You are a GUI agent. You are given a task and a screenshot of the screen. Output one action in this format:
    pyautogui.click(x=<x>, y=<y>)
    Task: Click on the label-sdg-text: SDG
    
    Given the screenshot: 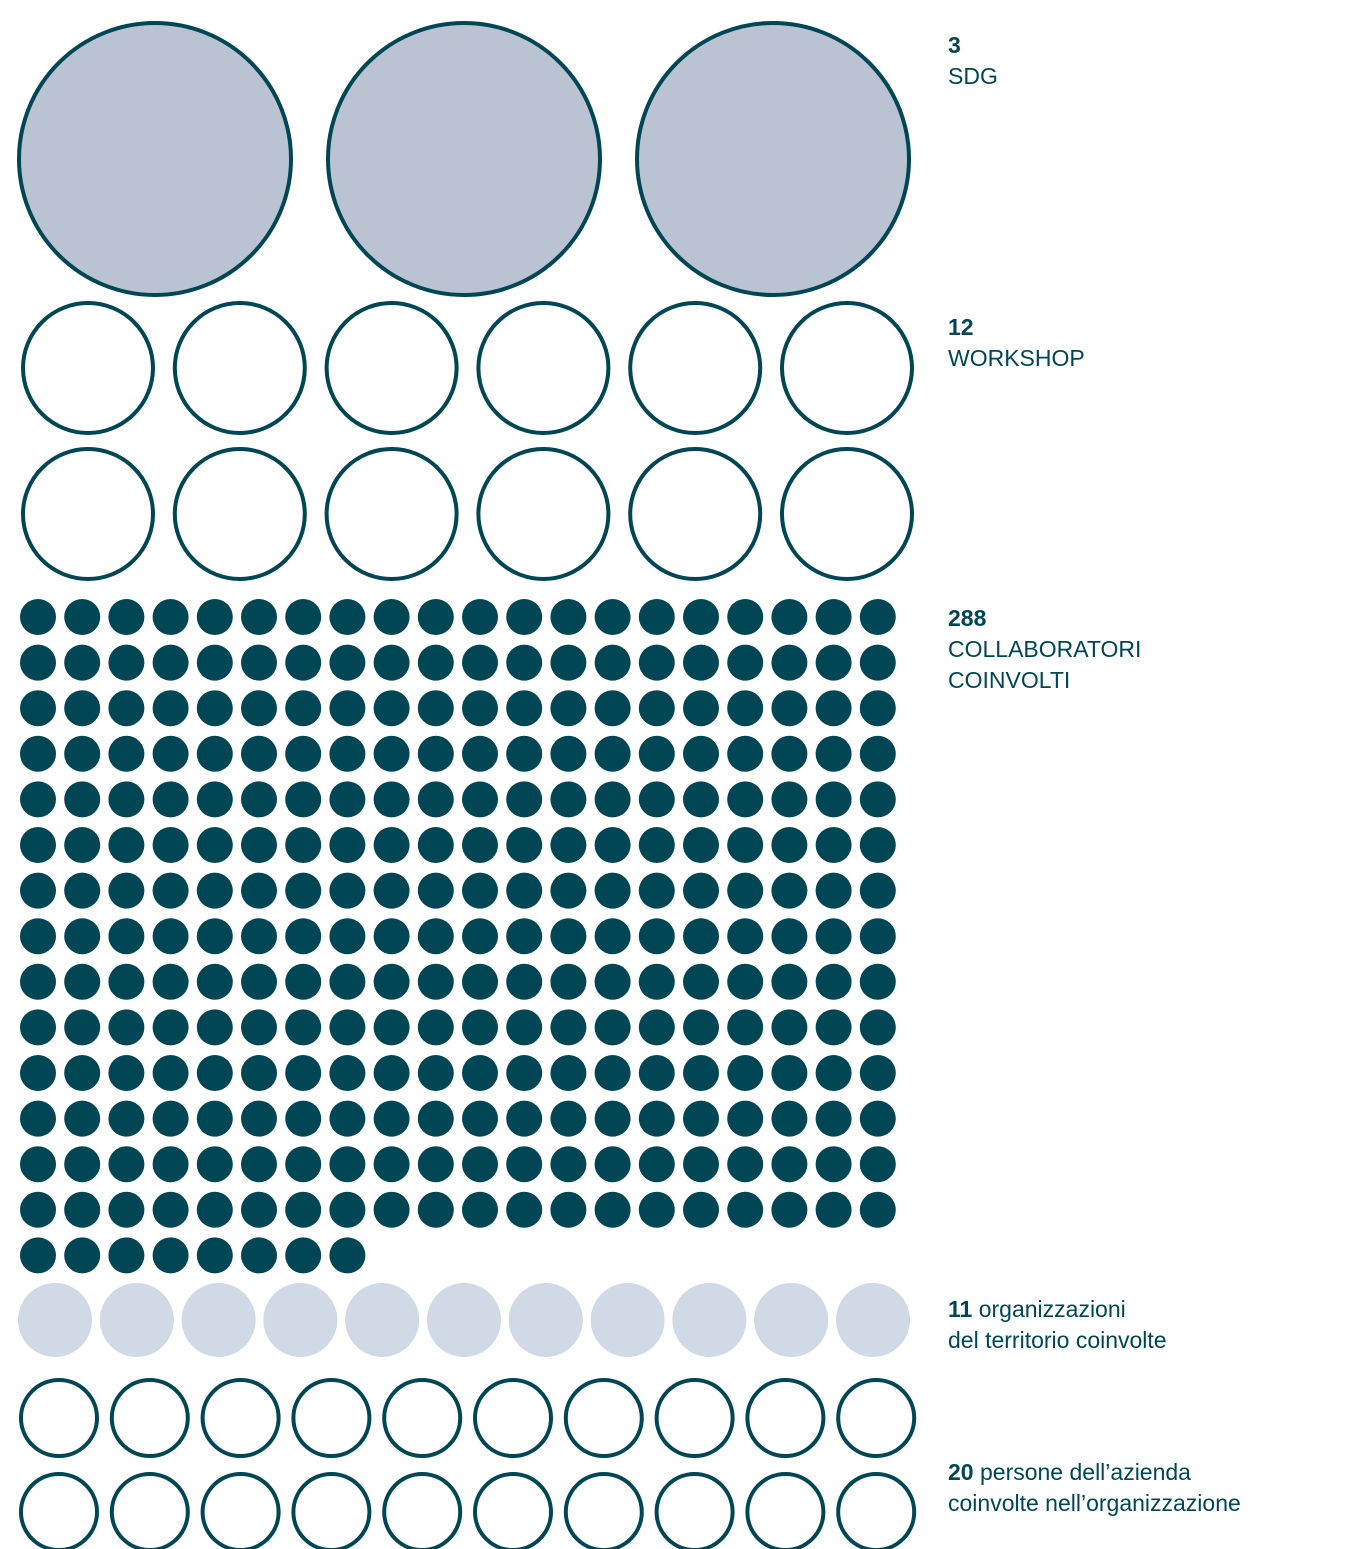 What is the action you would take?
    pyautogui.click(x=973, y=76)
    